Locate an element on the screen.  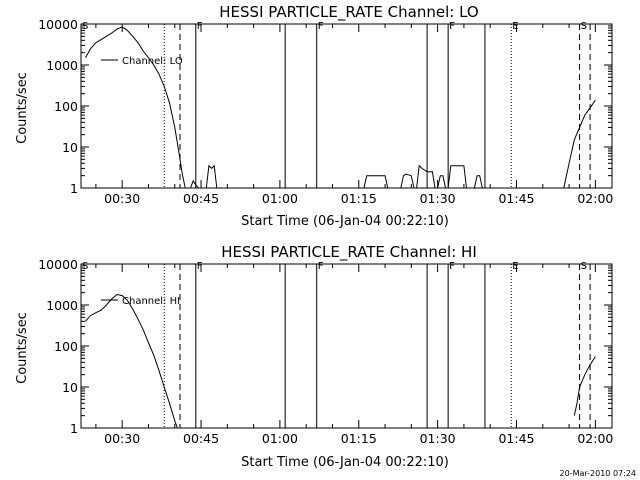
x-axis-label-hi: Start Time (06-Jan-04 00:22:10) is located at coordinates (345, 462).